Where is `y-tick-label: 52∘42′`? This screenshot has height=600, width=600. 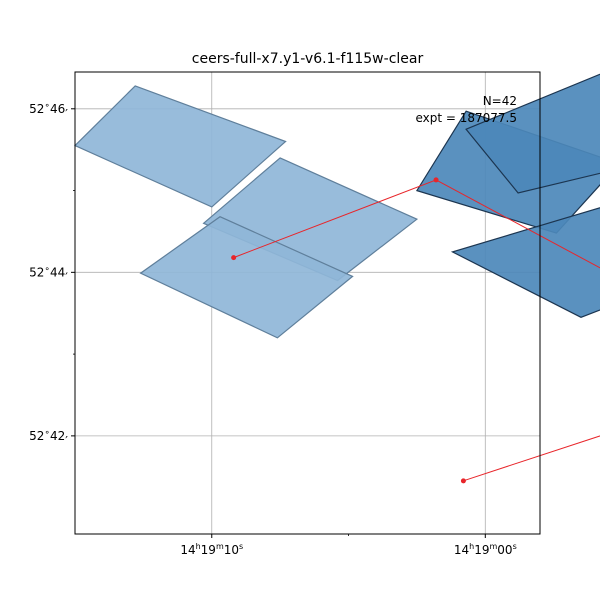
y-tick-label: 52∘42′ is located at coordinates (48, 438).